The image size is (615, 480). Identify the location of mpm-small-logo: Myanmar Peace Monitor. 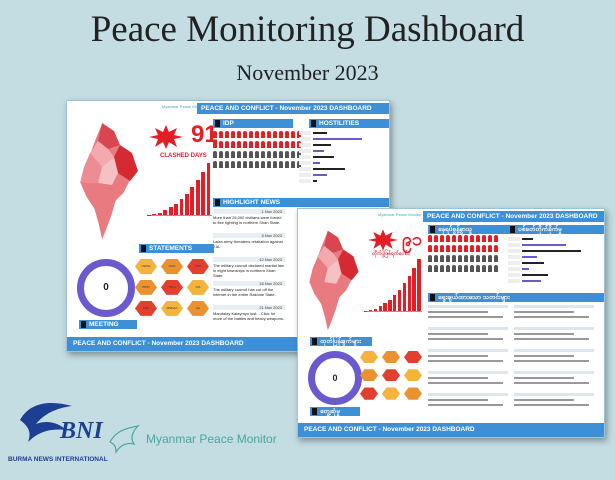
(400, 214).